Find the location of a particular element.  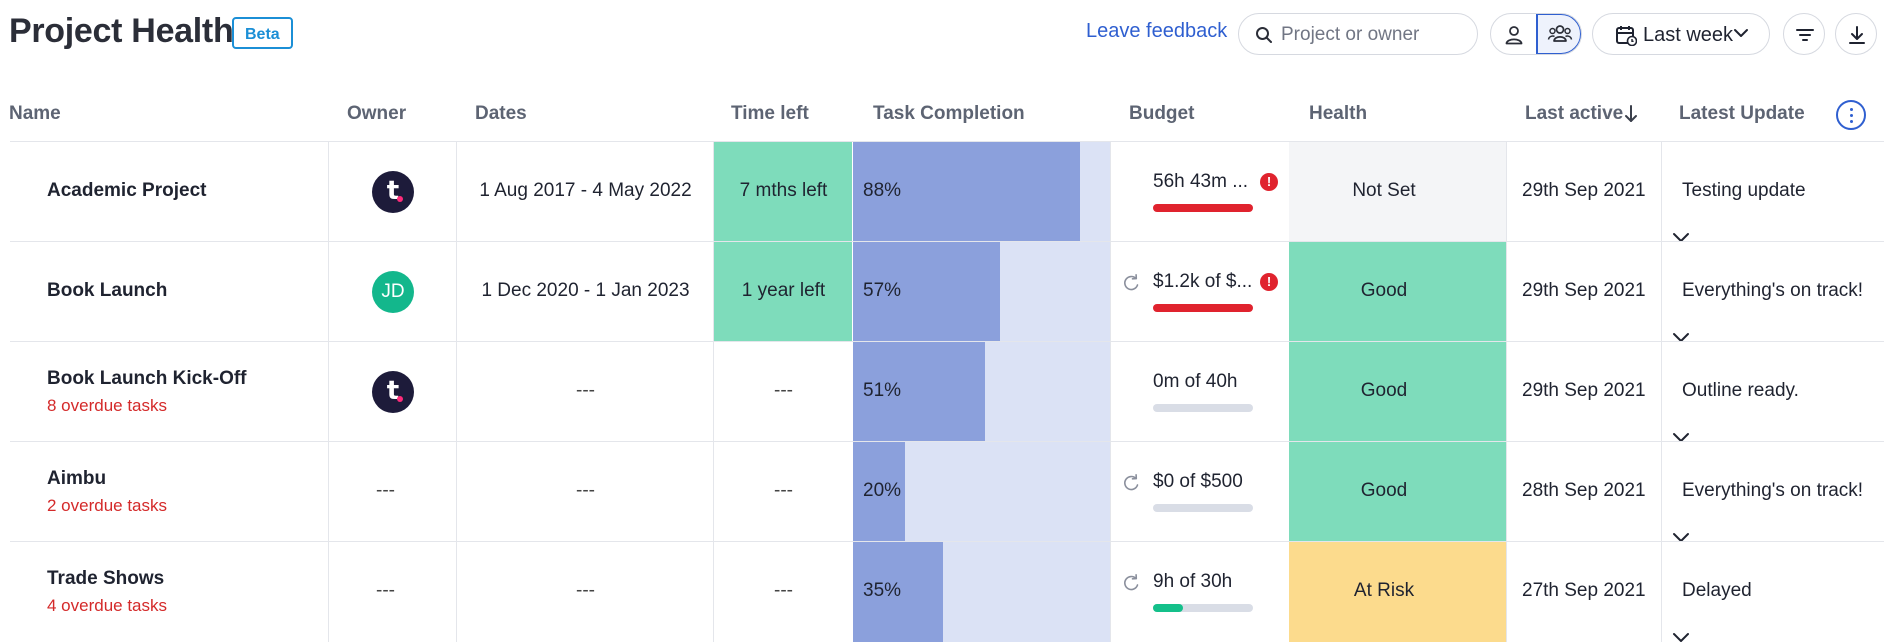

chevron-down-icon is located at coordinates (1741, 33).